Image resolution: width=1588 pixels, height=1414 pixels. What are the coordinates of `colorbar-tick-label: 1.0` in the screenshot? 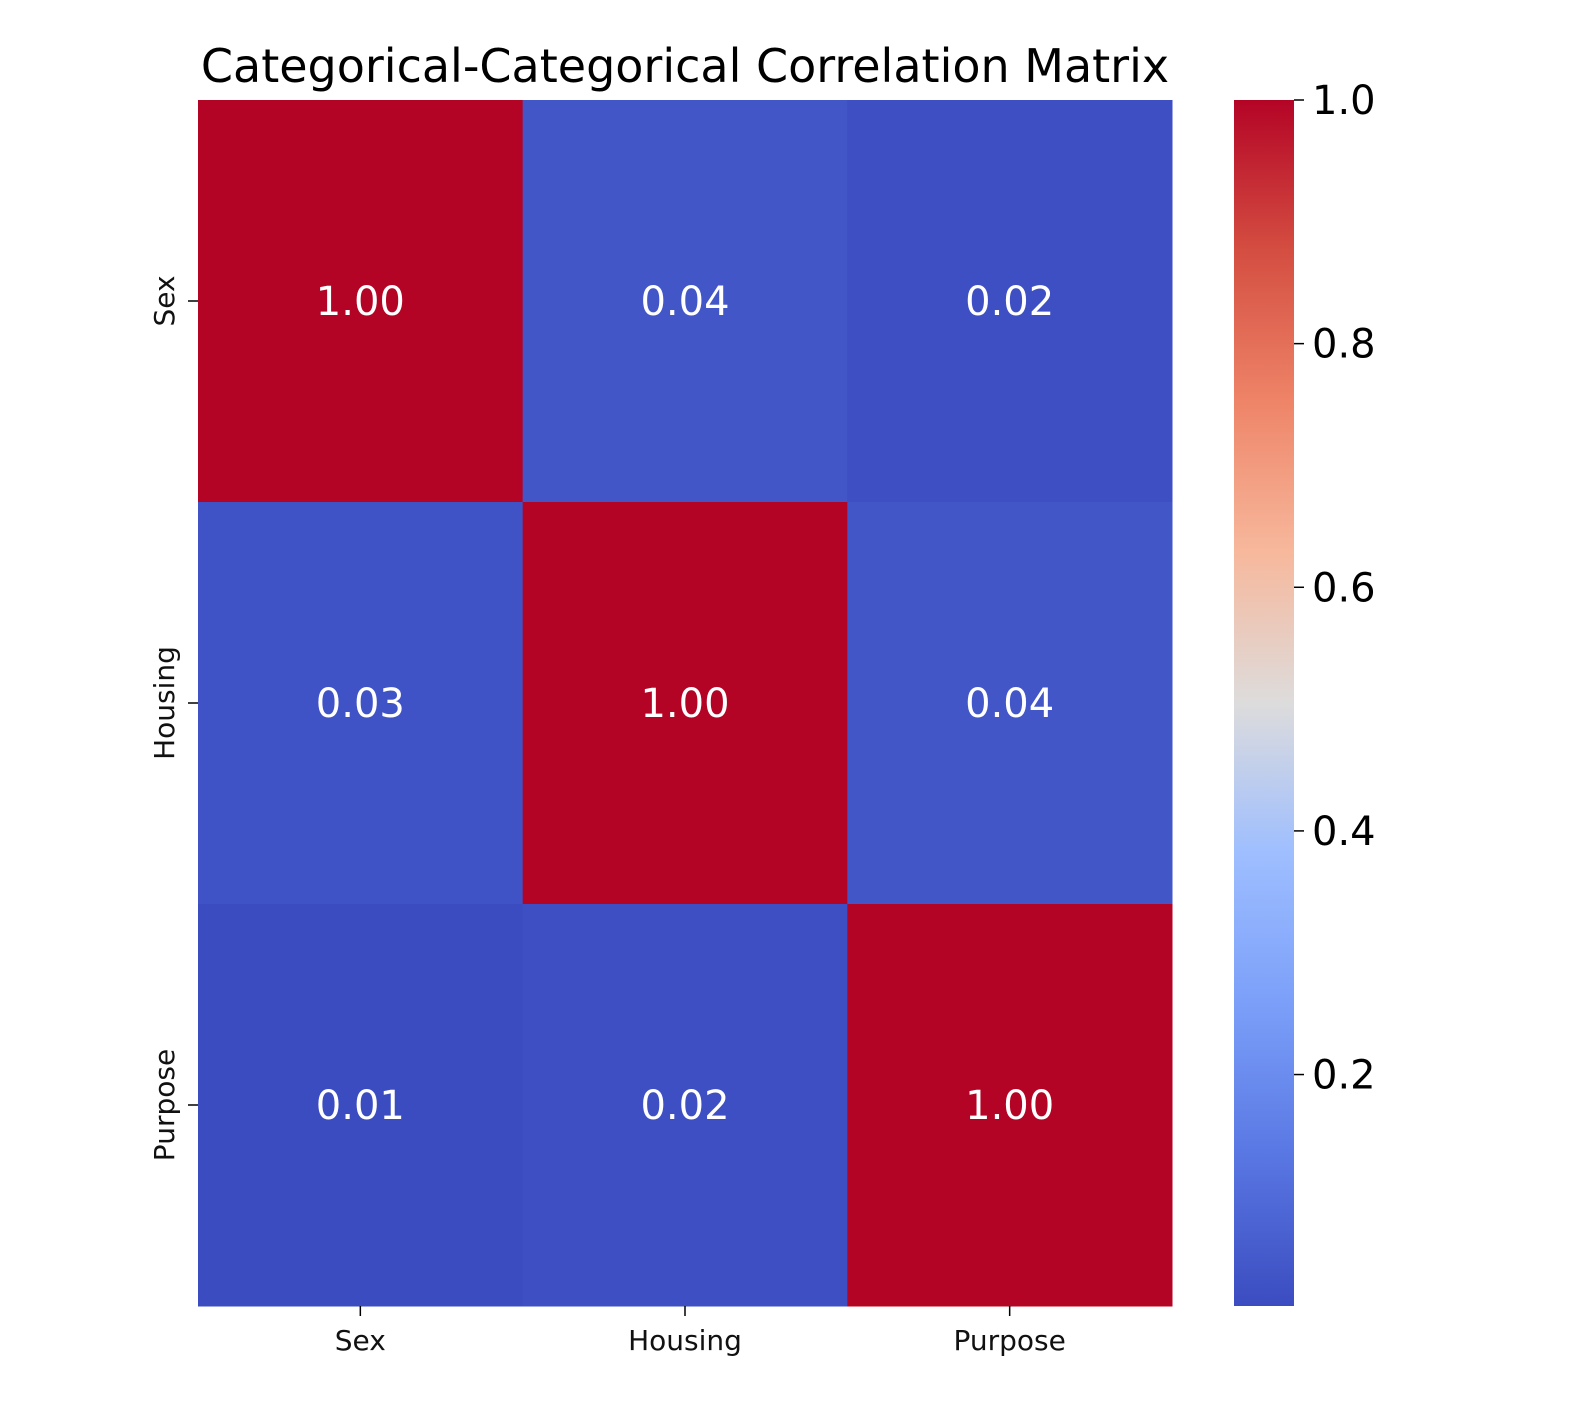 It's located at (1344, 101).